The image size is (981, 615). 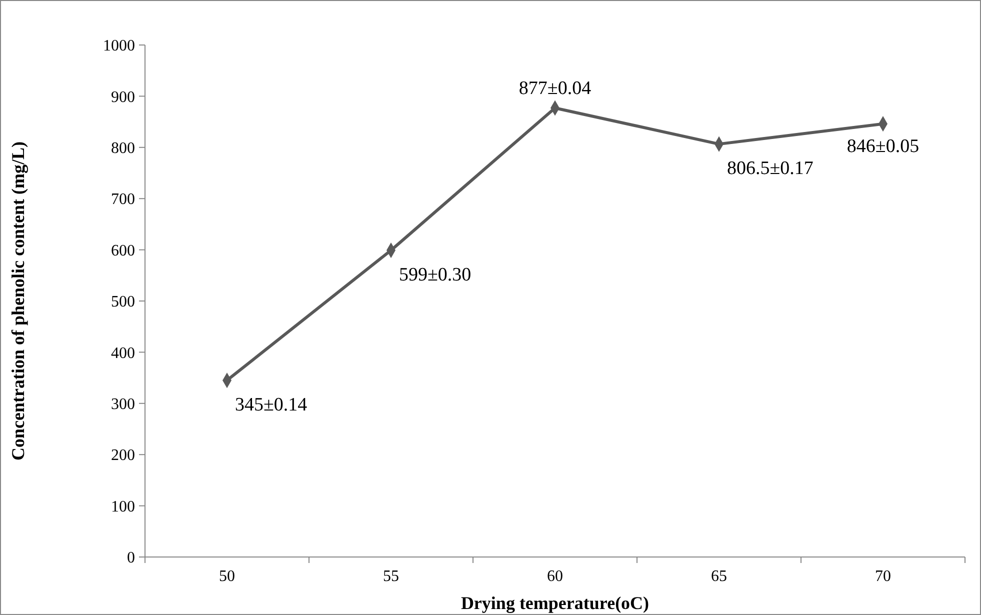 I want to click on y-tick-label: 500, so click(x=123, y=302).